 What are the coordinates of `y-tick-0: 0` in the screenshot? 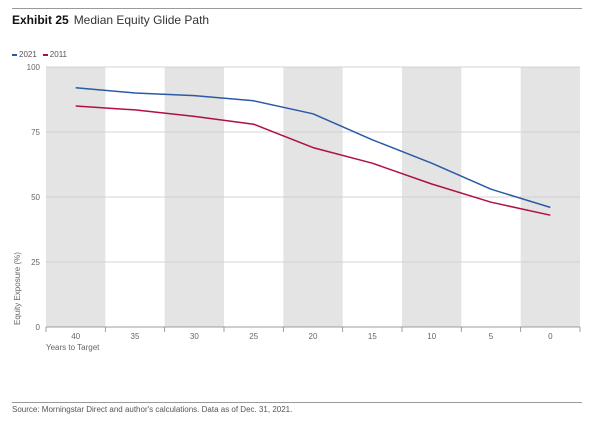 It's located at (38, 327).